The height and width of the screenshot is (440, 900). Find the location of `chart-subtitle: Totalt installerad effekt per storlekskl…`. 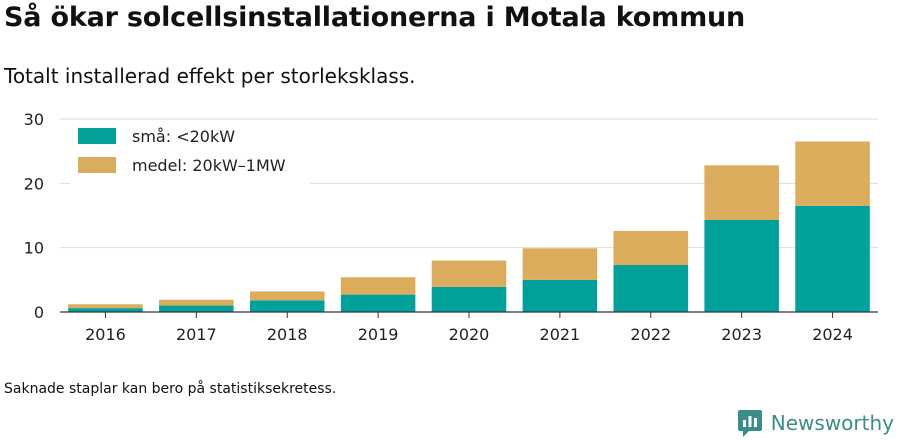

chart-subtitle: Totalt installerad effekt per storlekskl… is located at coordinates (210, 76).